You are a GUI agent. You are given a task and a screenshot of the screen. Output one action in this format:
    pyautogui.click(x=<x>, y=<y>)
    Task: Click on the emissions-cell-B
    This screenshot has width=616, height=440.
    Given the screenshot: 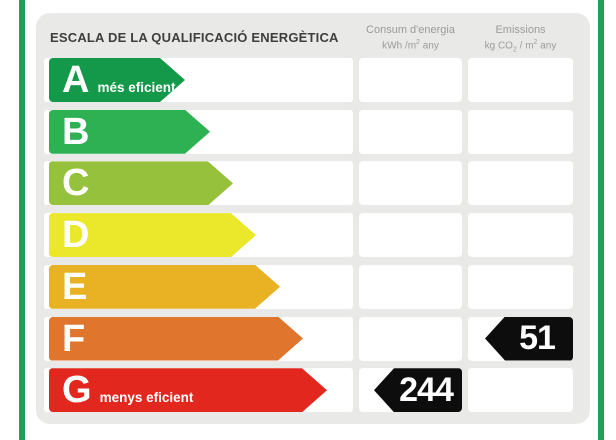 What is the action you would take?
    pyautogui.click(x=520, y=131)
    